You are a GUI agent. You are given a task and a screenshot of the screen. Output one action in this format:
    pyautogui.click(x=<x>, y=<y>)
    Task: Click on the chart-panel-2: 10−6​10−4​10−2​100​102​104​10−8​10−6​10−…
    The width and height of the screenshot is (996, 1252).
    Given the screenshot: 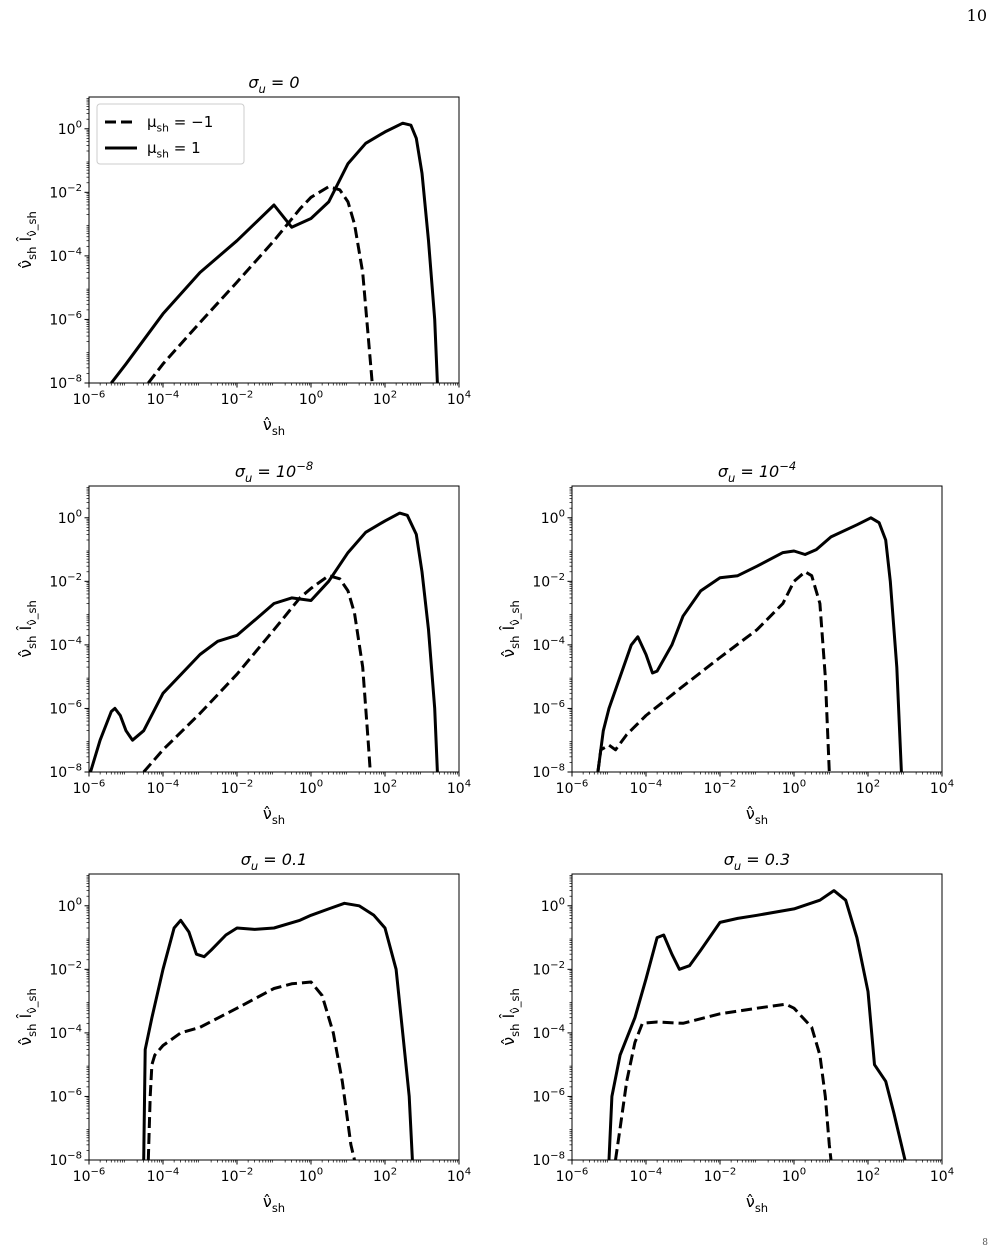 What is the action you would take?
    pyautogui.click(x=243, y=643)
    